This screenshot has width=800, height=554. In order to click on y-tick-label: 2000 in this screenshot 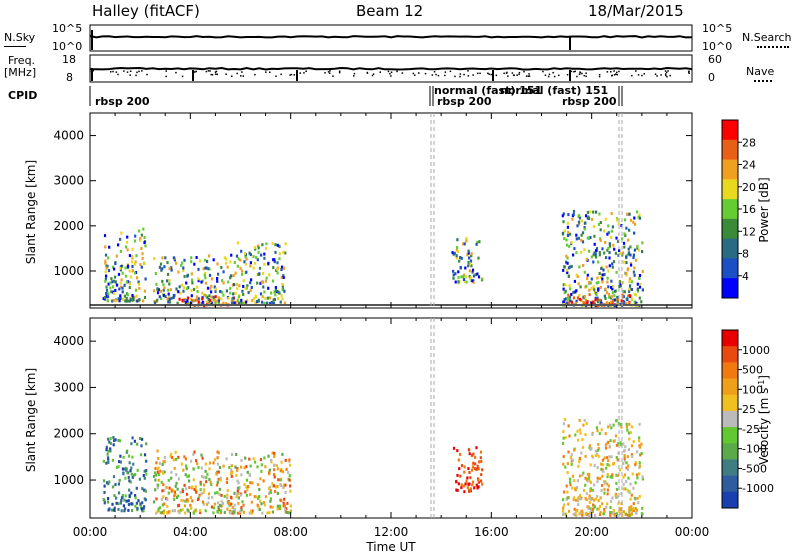, I will do `click(68, 434)`.